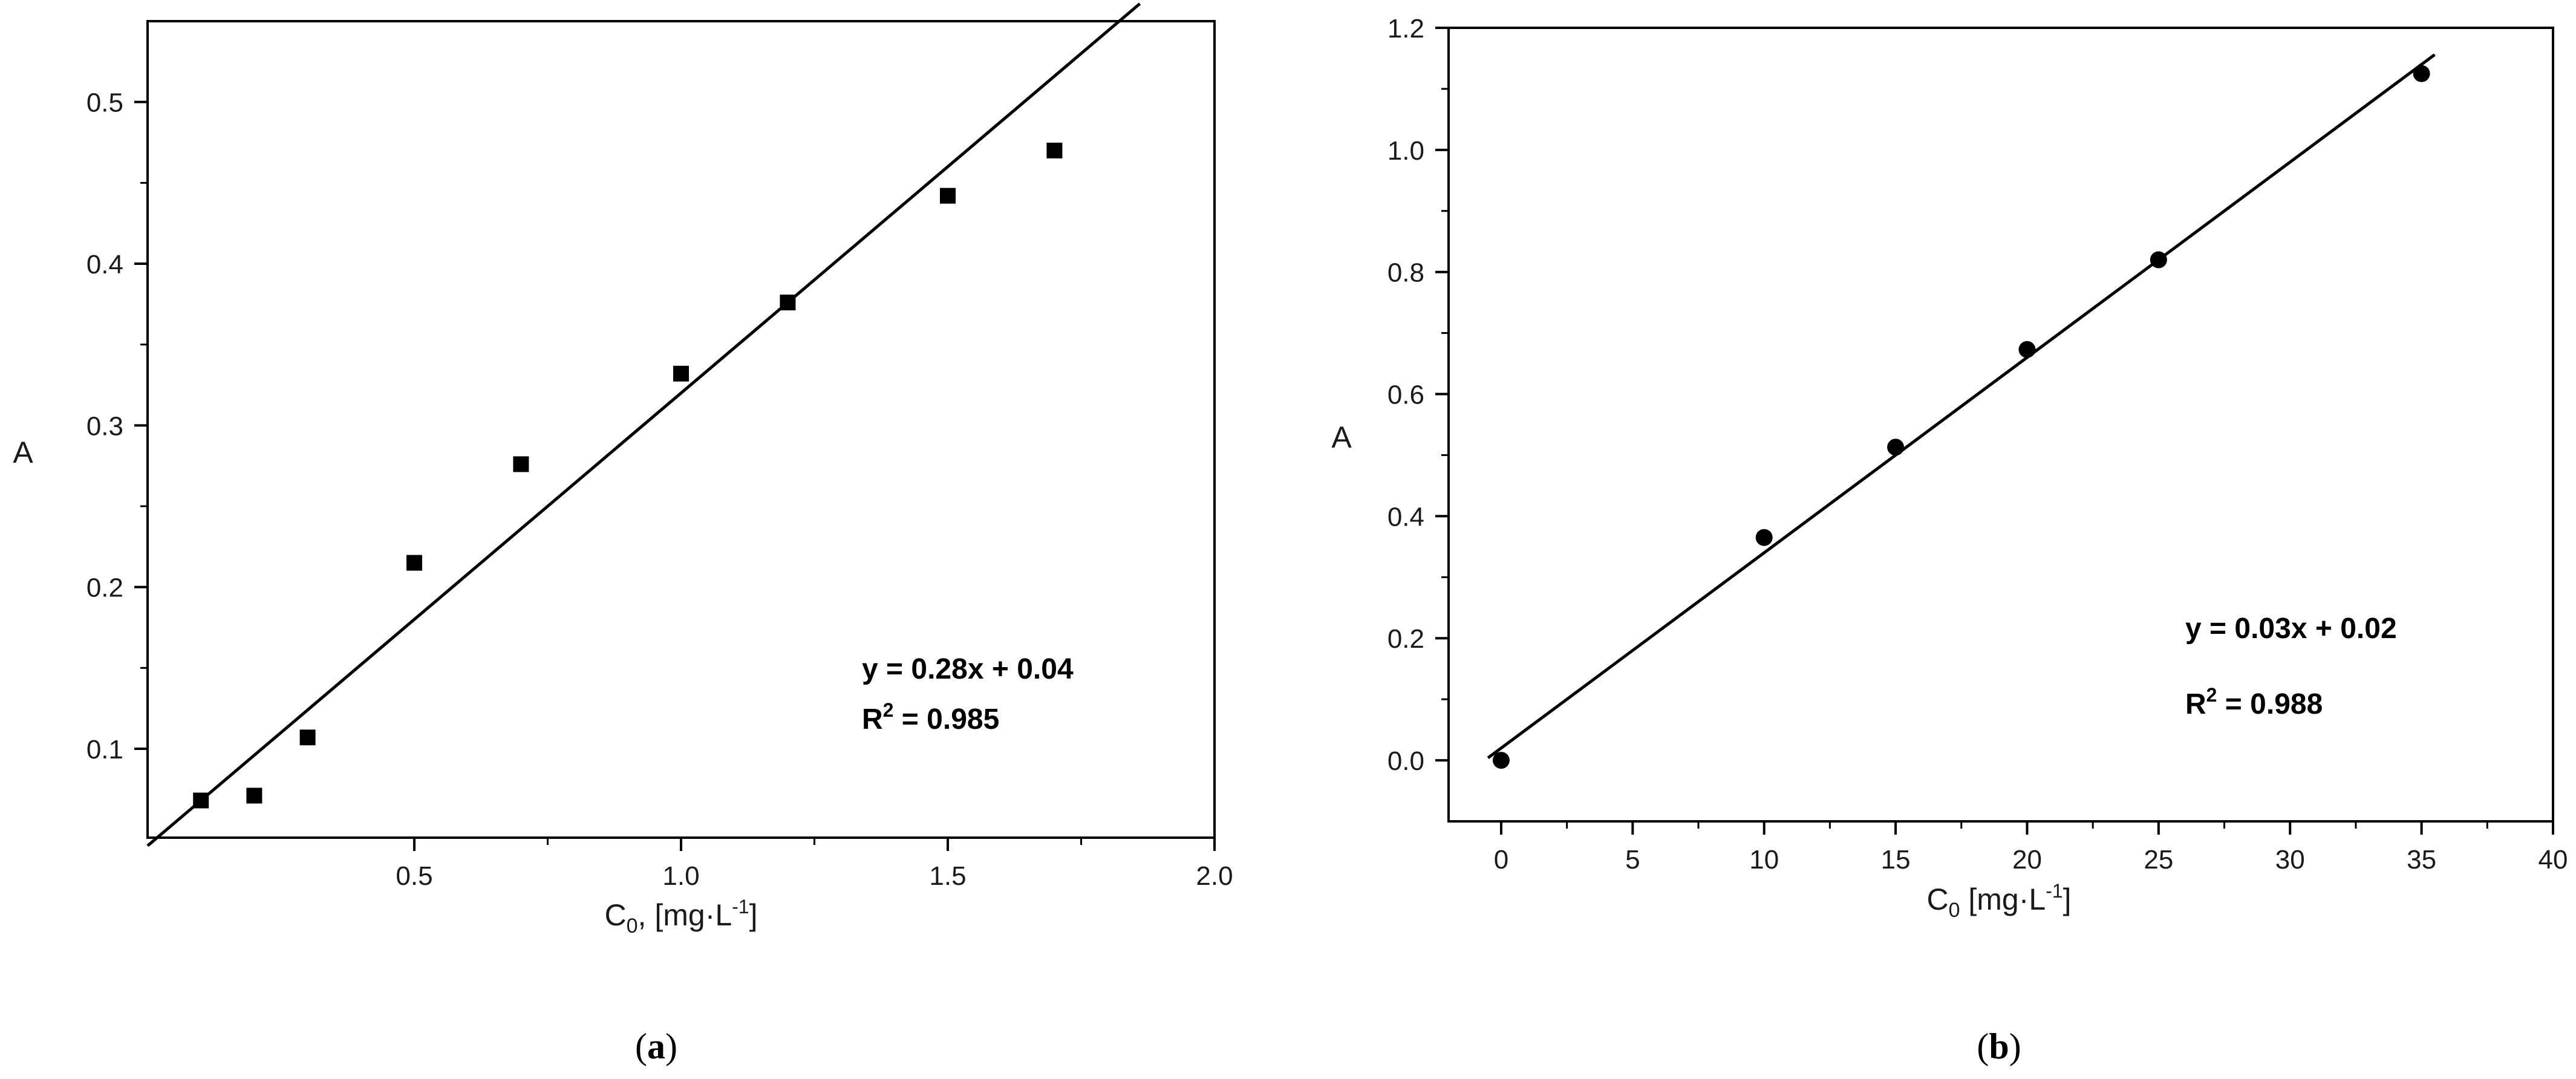 The height and width of the screenshot is (1079, 2576). Describe the element at coordinates (2158, 860) in the screenshot. I see `chart-b-xtick-label: 25` at that location.